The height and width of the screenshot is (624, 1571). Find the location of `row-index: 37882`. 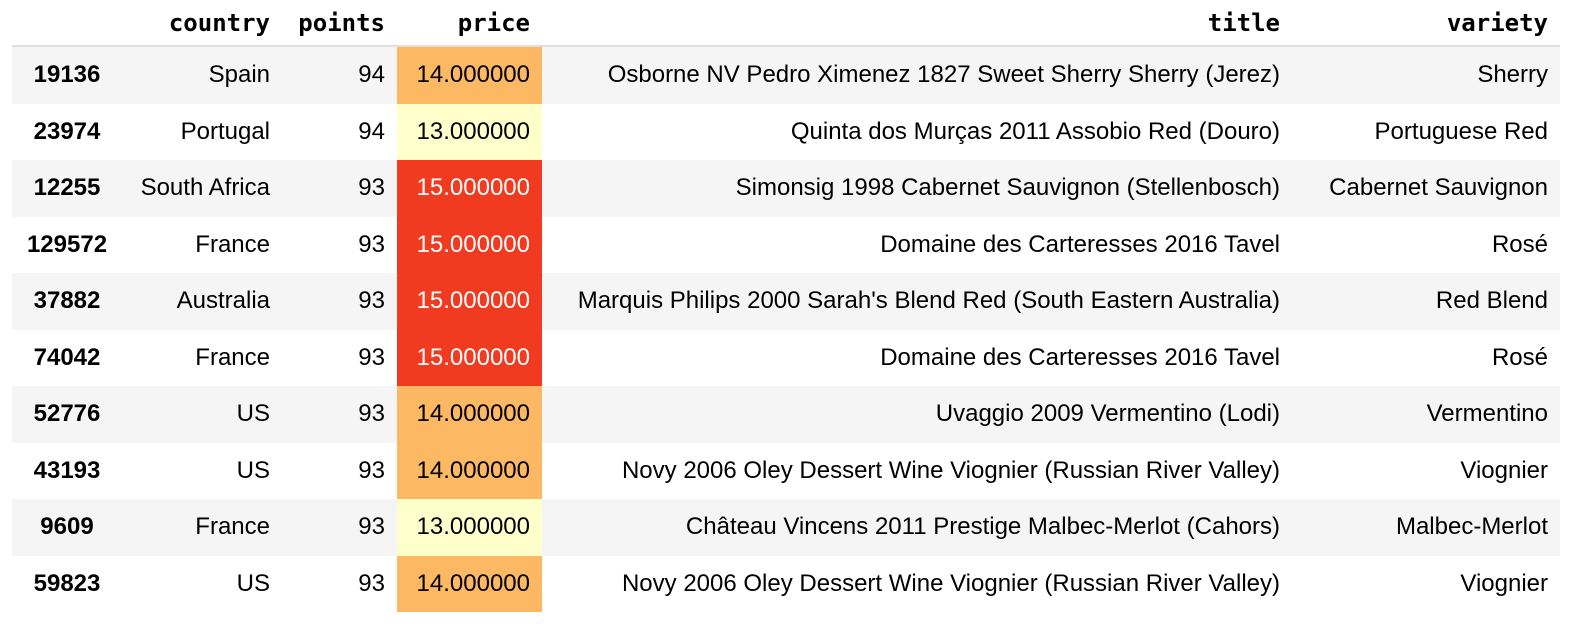

row-index: 37882 is located at coordinates (67, 301).